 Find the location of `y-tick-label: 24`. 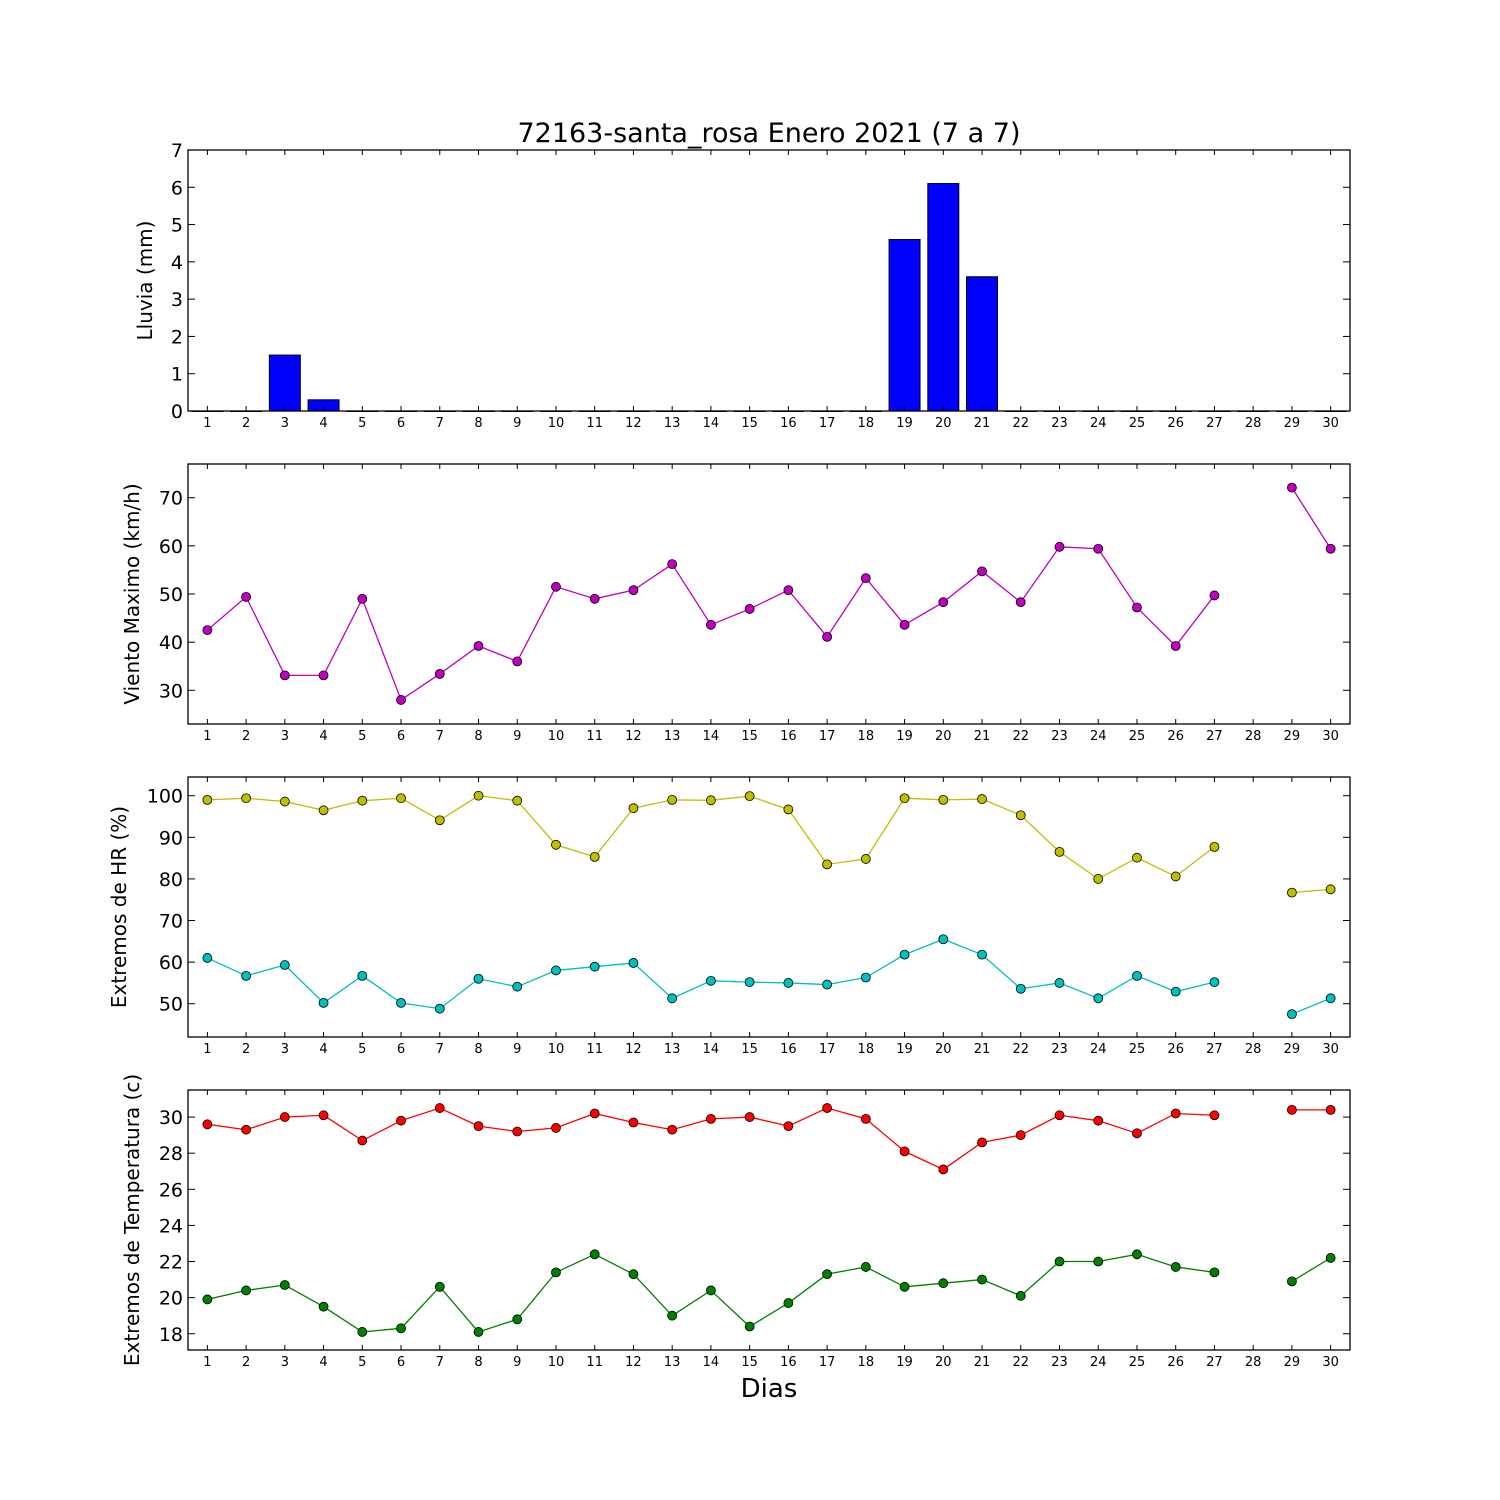

y-tick-label: 24 is located at coordinates (171, 1226).